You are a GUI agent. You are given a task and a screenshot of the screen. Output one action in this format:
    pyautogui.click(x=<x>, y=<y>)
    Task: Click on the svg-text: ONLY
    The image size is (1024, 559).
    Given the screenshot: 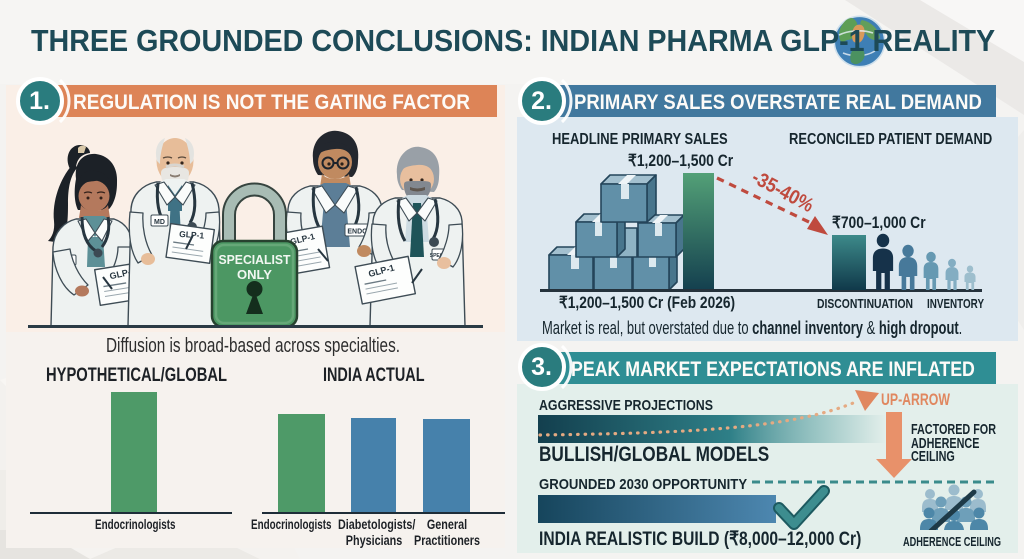 What is the action you would take?
    pyautogui.click(x=254, y=274)
    